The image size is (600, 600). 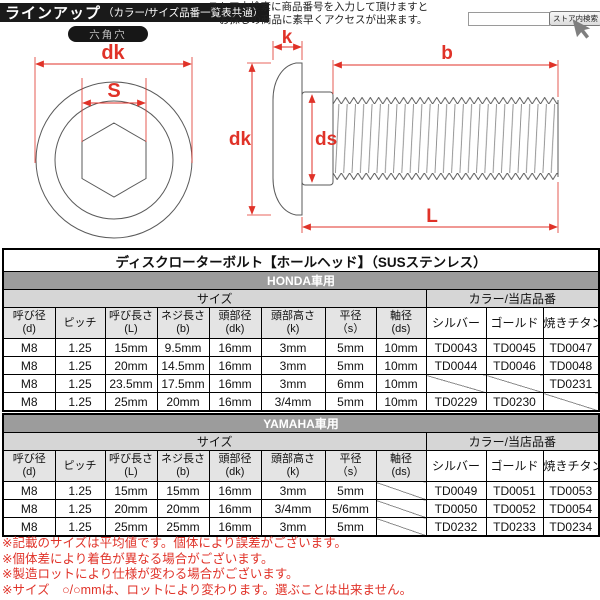 What do you see at coordinates (509, 19) in the screenshot?
I see `store-search-input` at bounding box center [509, 19].